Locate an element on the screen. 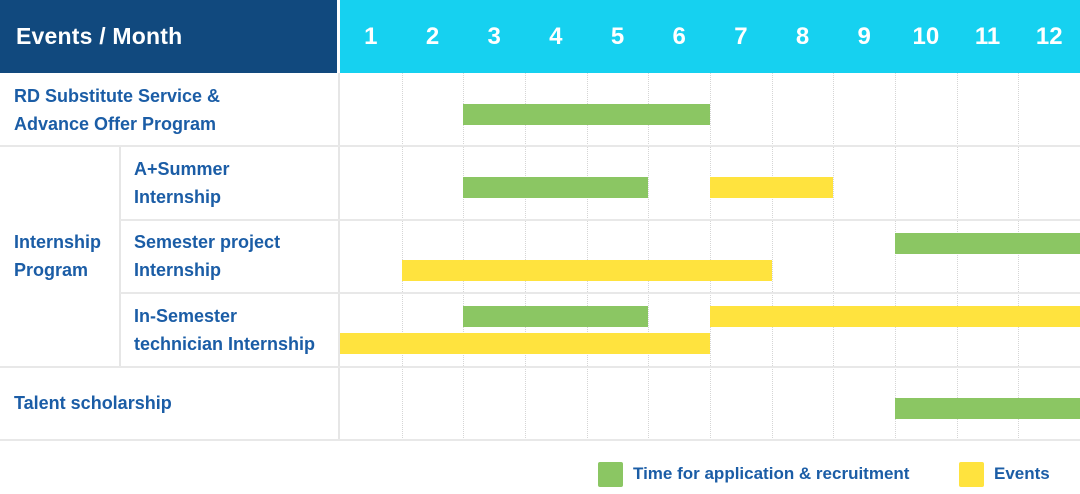  group-label-line: Internship is located at coordinates (58, 242).